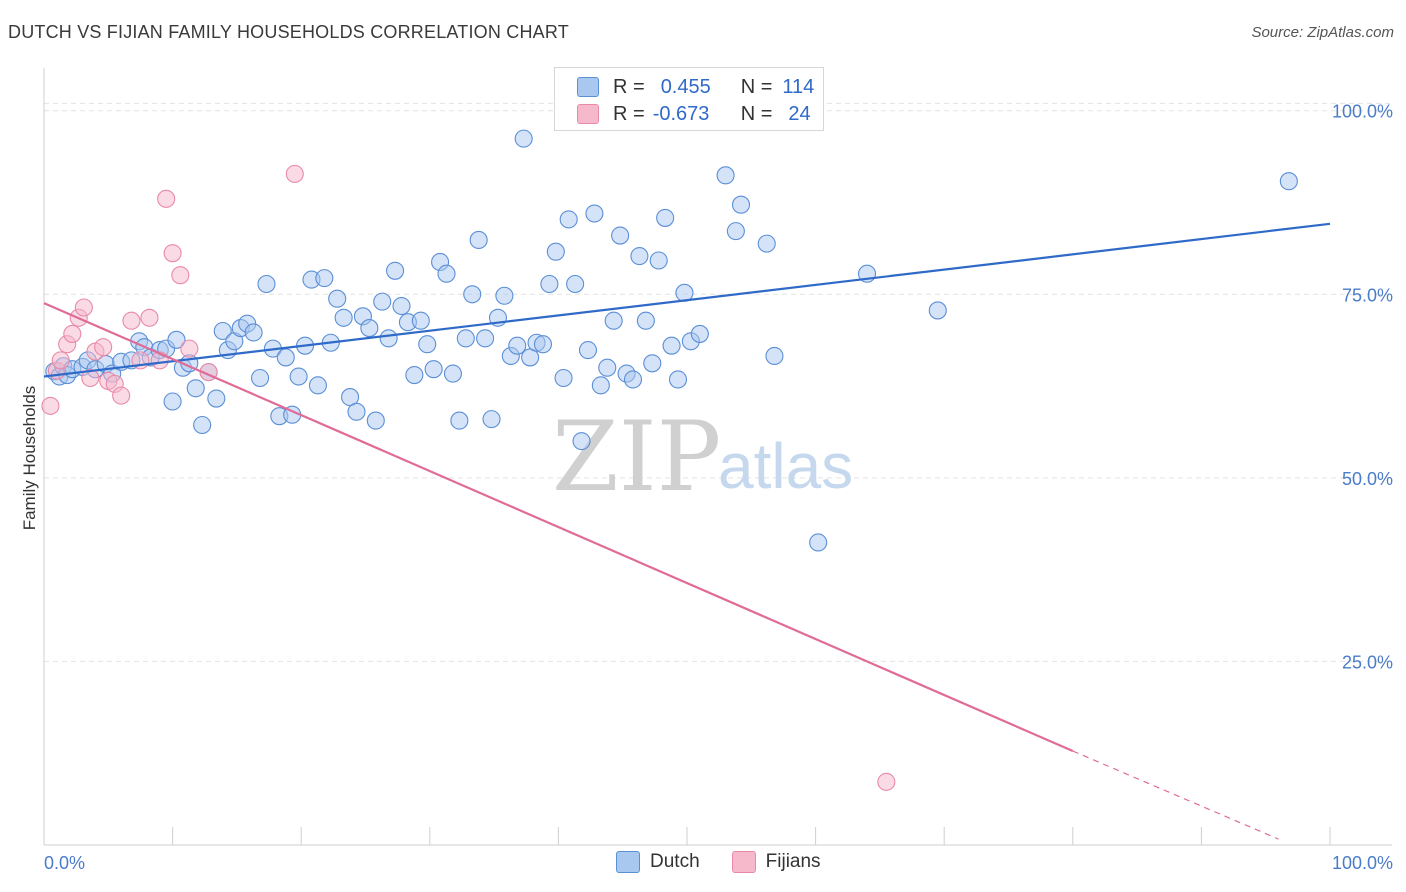 Image resolution: width=1406 pixels, height=892 pixels. What do you see at coordinates (64, 863) in the screenshot?
I see `x-tick-label-min: 0.0%` at bounding box center [64, 863].